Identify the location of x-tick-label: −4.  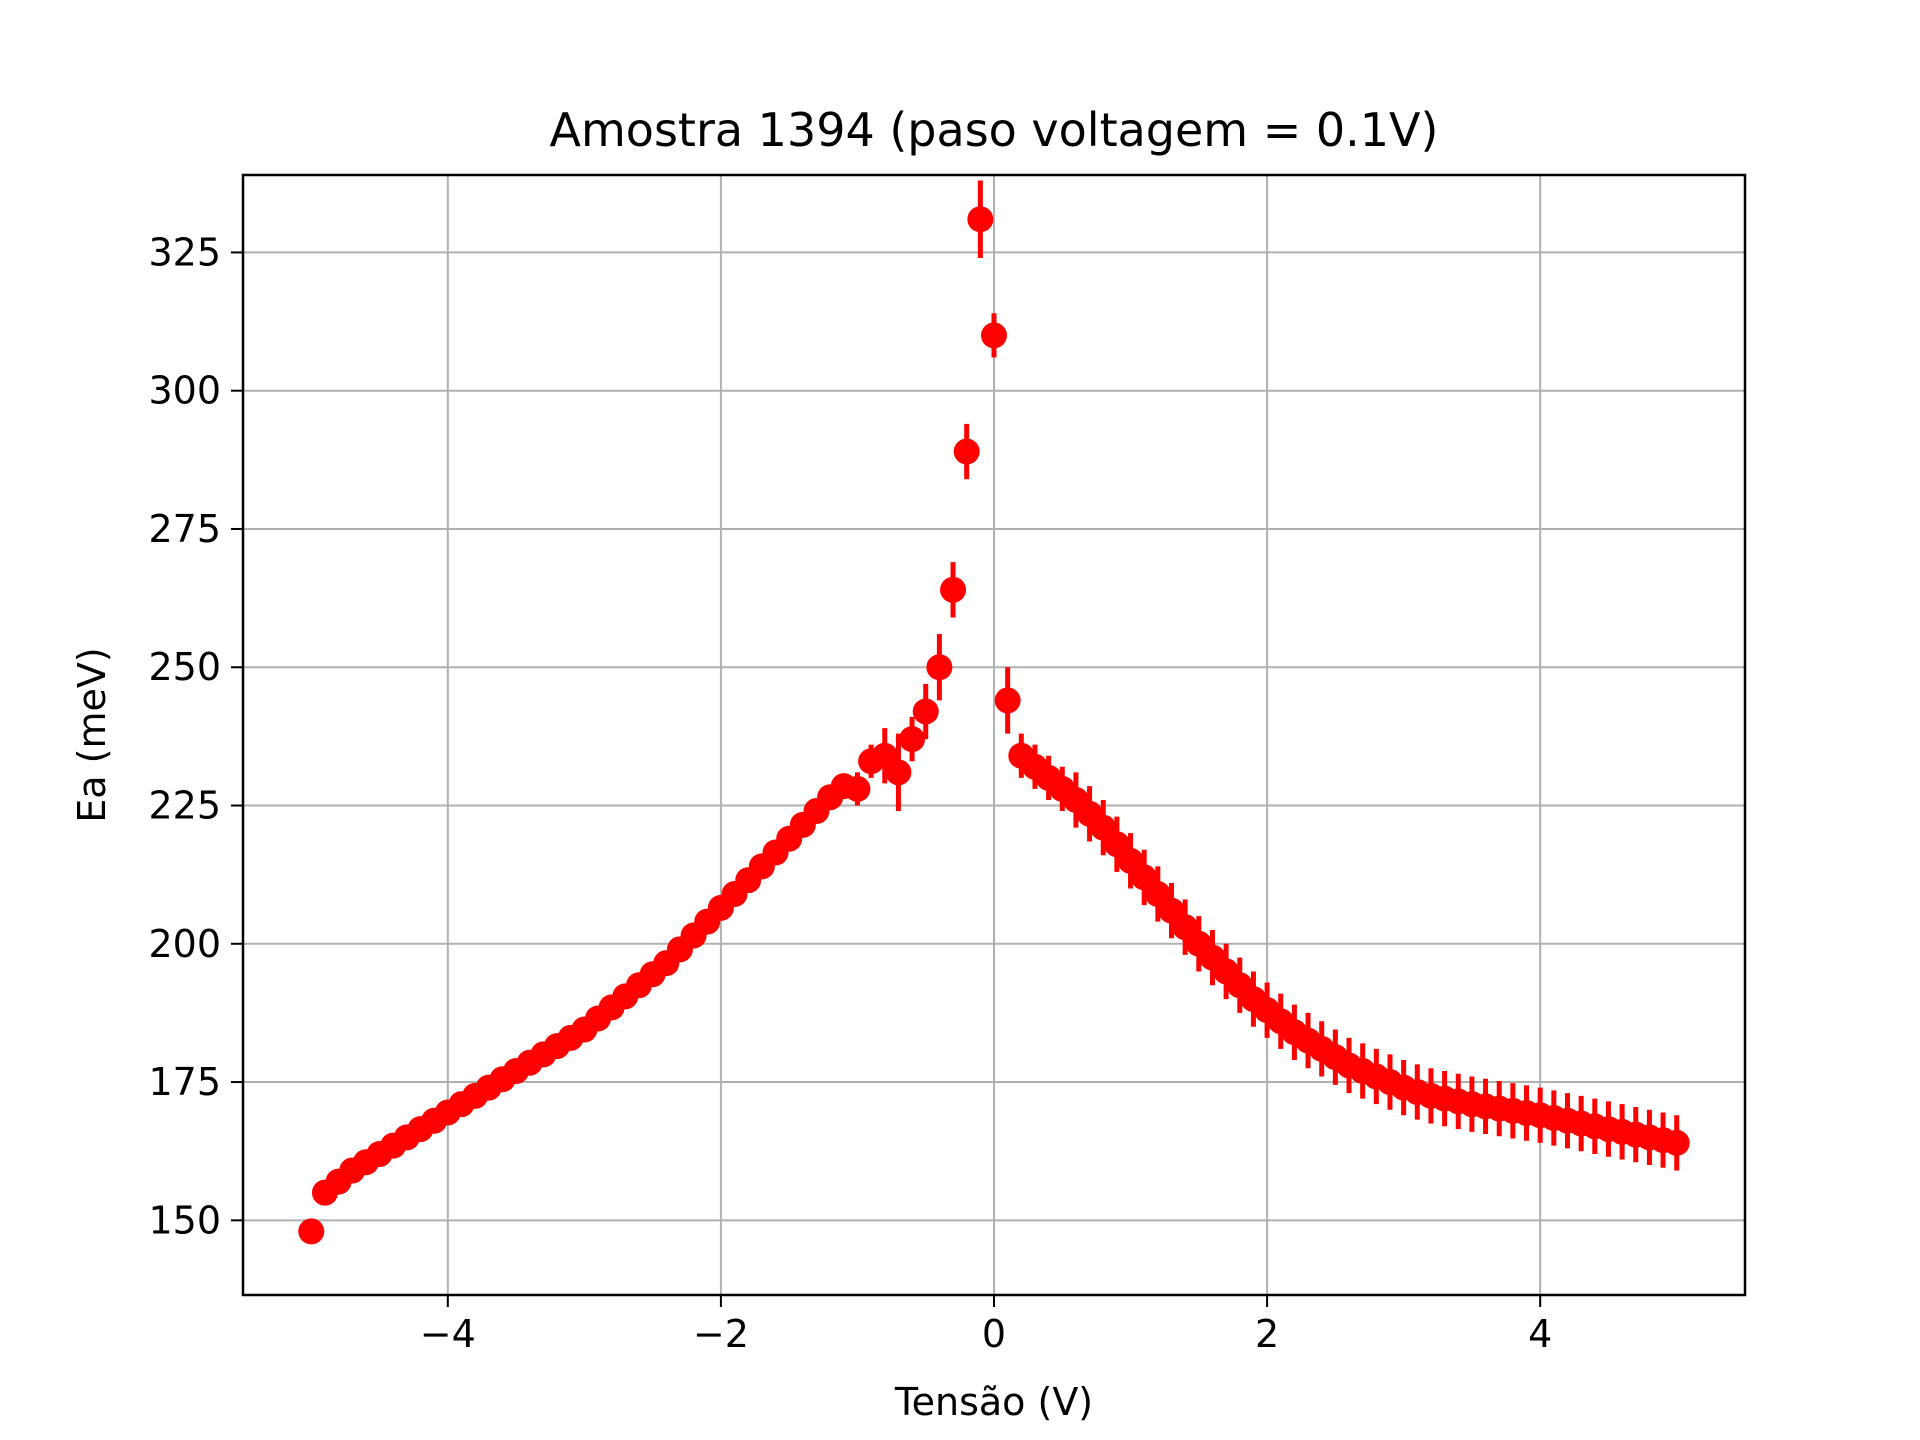
(448, 1334).